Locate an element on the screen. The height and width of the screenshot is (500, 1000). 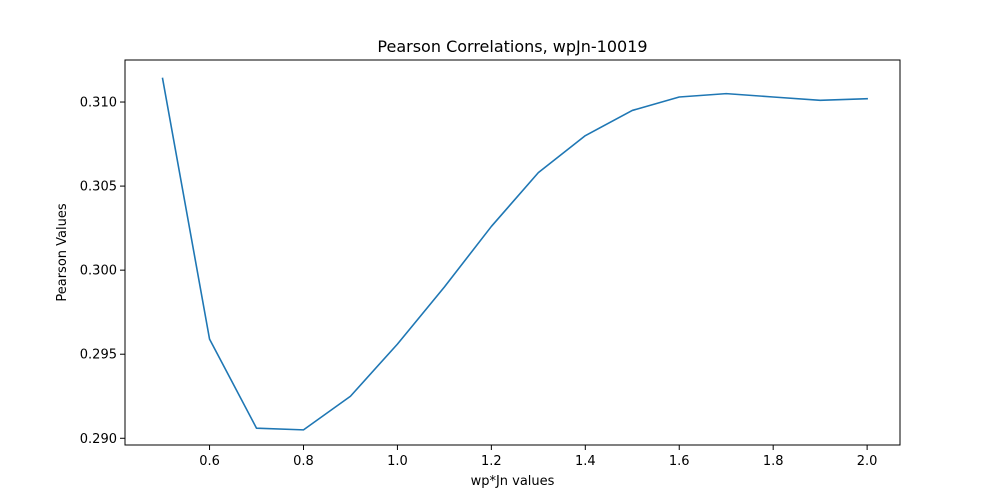
y-tick-label: 0.300 is located at coordinates (98, 271).